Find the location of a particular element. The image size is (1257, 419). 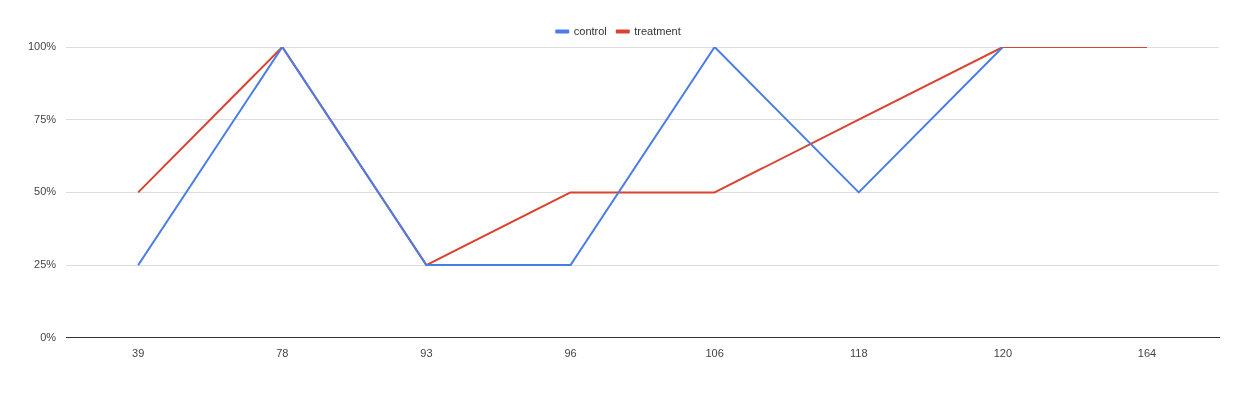

legend-label: control is located at coordinates (590, 30).